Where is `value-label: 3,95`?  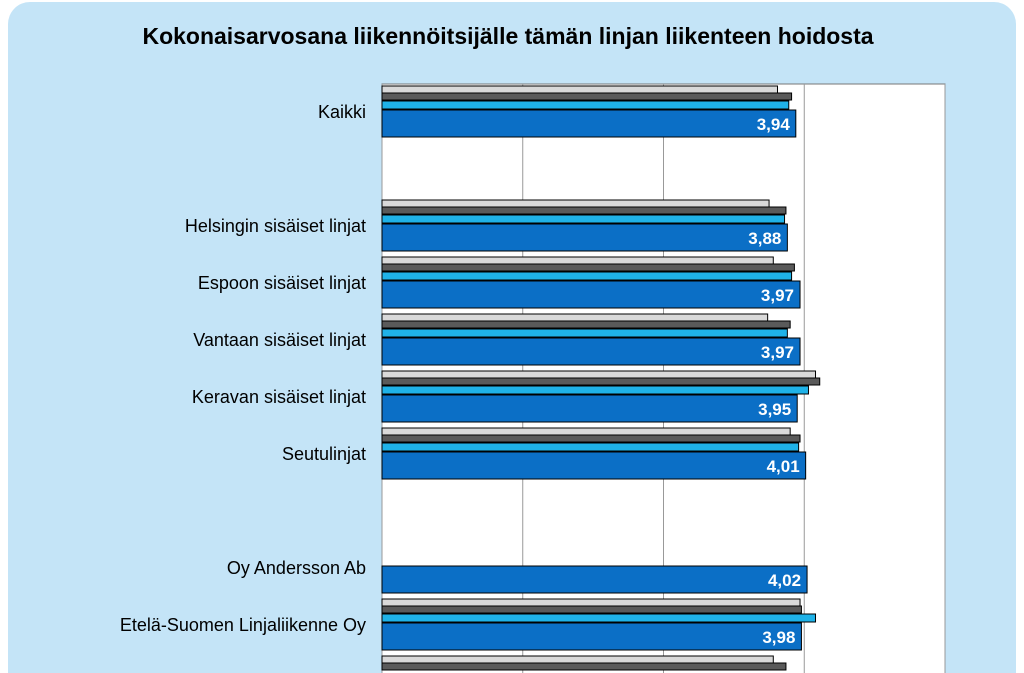 value-label: 3,95 is located at coordinates (774, 409).